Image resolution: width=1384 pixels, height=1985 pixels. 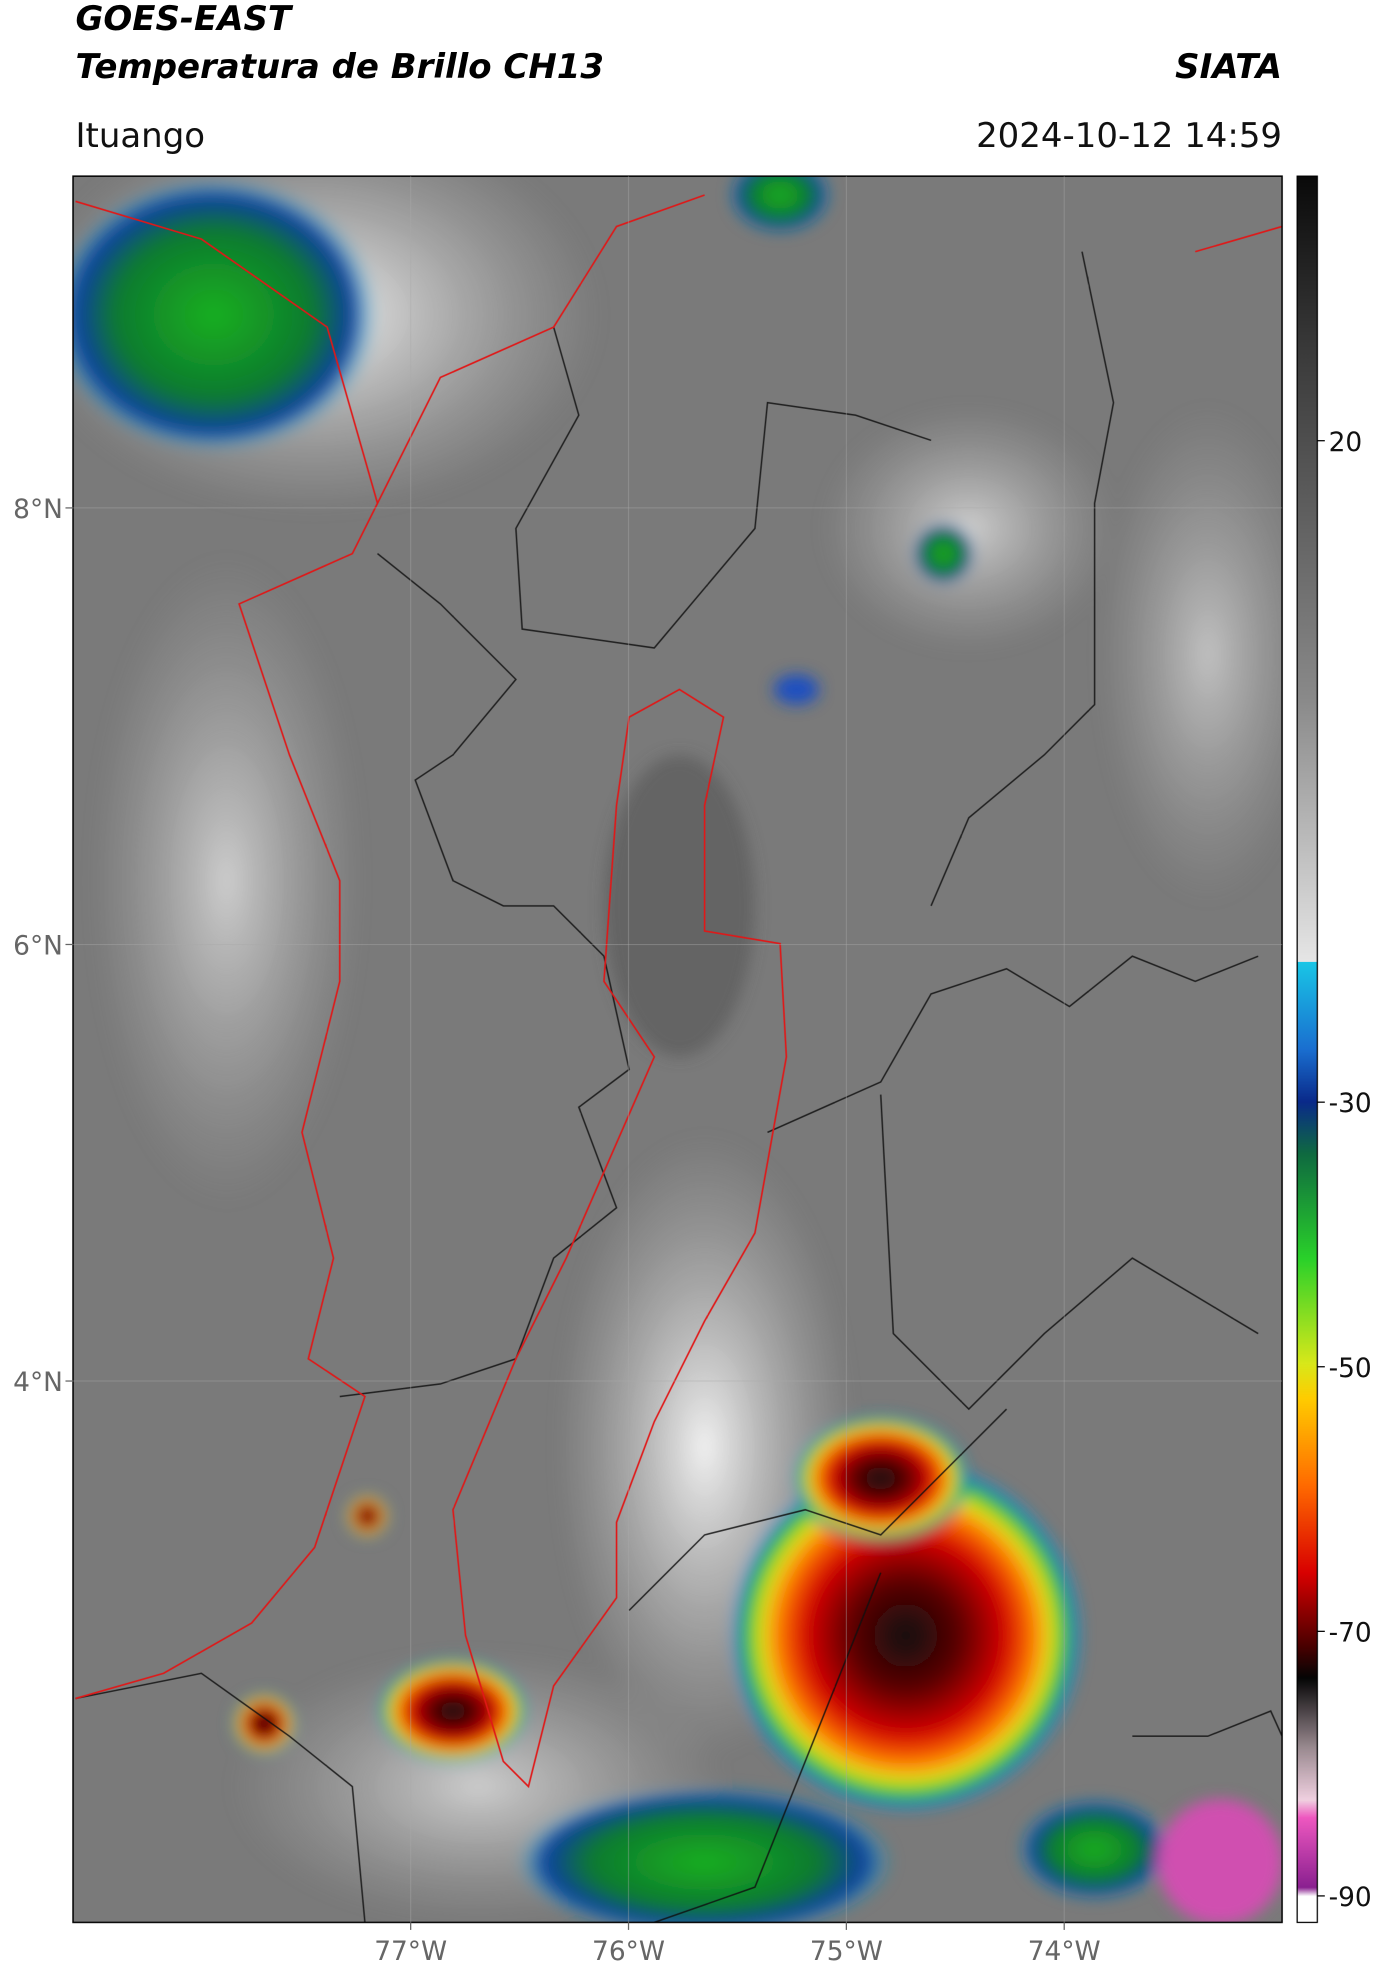 I want to click on product: Temperatura de Brillo CH13, so click(x=340, y=67).